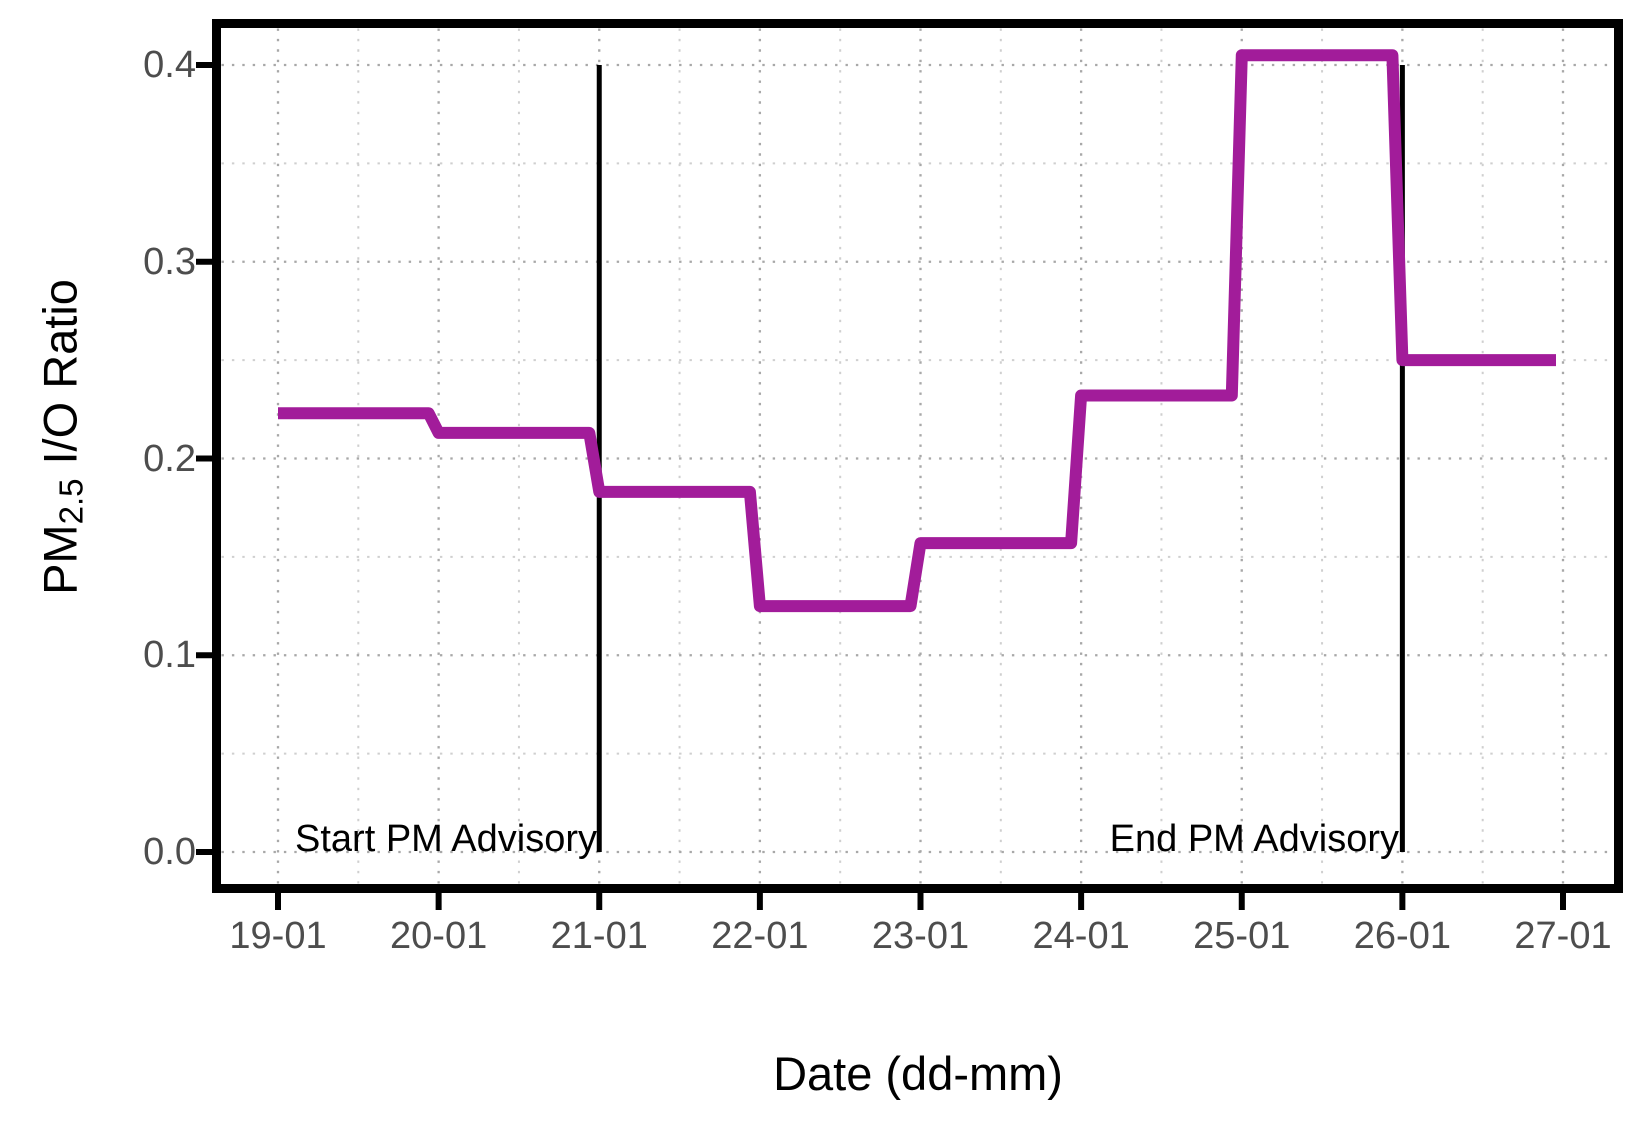 The image size is (1637, 1131). Describe the element at coordinates (1254, 839) in the screenshot. I see `annotation-end-pm-advisory: End PM Advisory` at that location.